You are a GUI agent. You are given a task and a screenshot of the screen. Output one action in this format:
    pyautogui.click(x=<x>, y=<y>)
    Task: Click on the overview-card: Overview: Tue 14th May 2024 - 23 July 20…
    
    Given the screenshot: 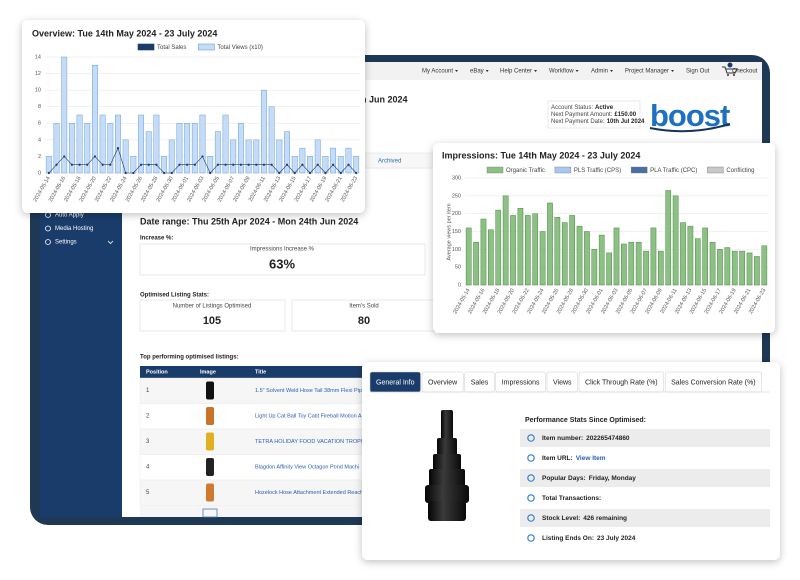 What is the action you would take?
    pyautogui.click(x=193, y=116)
    